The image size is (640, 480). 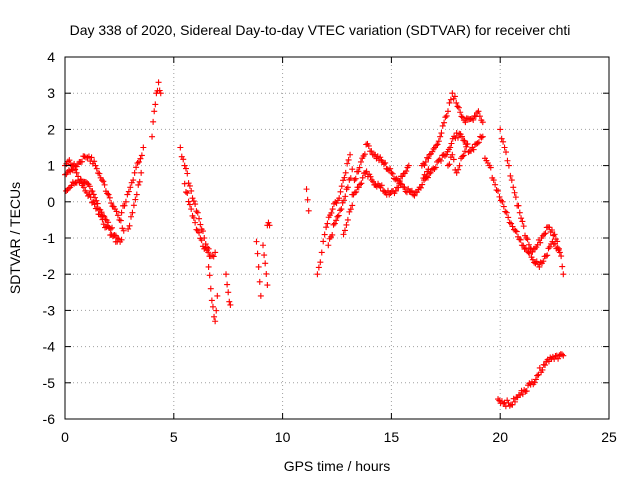 What do you see at coordinates (392, 437) in the screenshot?
I see `x-tick-label: 15` at bounding box center [392, 437].